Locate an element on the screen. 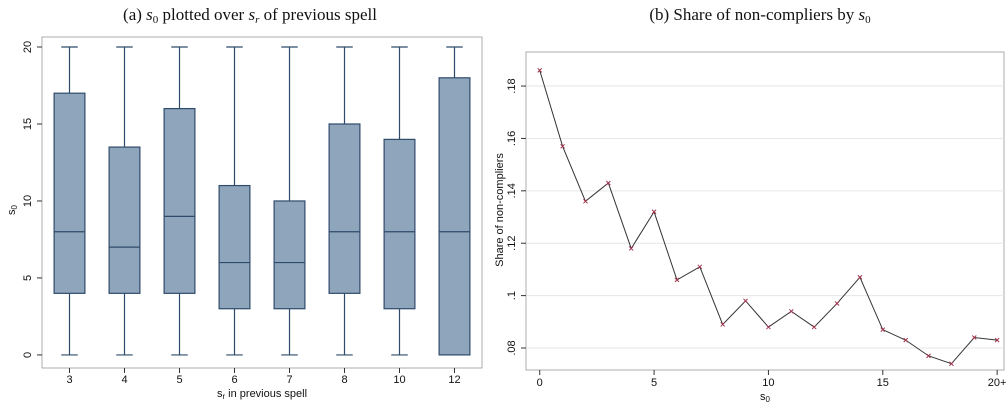 This screenshot has width=1007, height=407. label-part: r is located at coordinates (223, 396).